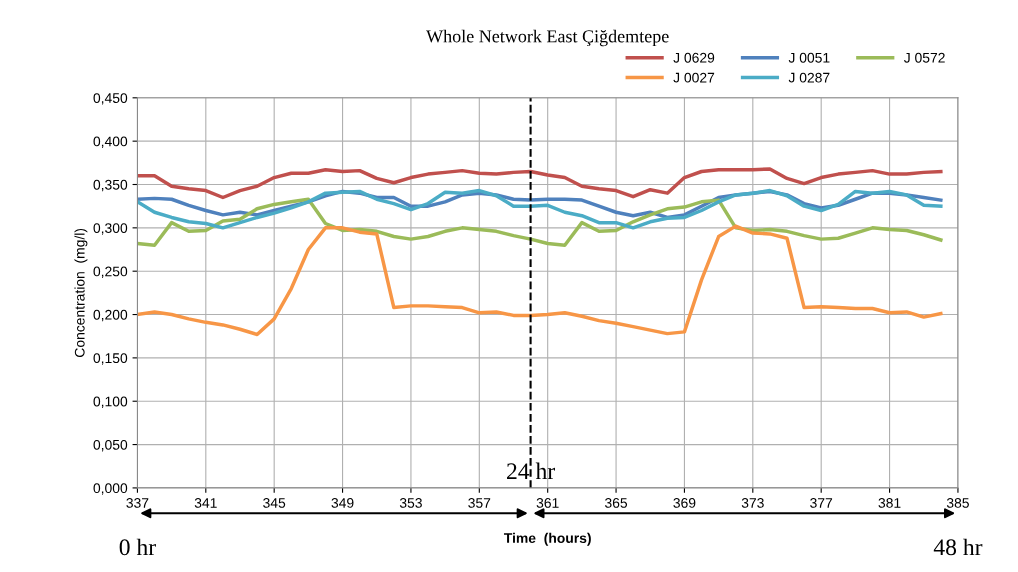 The height and width of the screenshot is (572, 1018). What do you see at coordinates (110, 359) in the screenshot?
I see `y-tick-label: 0,150` at bounding box center [110, 359].